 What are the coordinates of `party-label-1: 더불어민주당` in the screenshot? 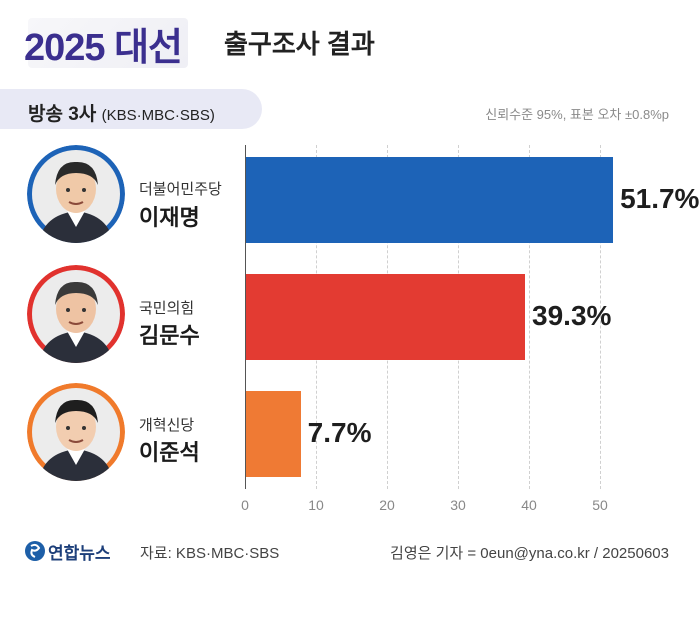 It's located at (180, 189).